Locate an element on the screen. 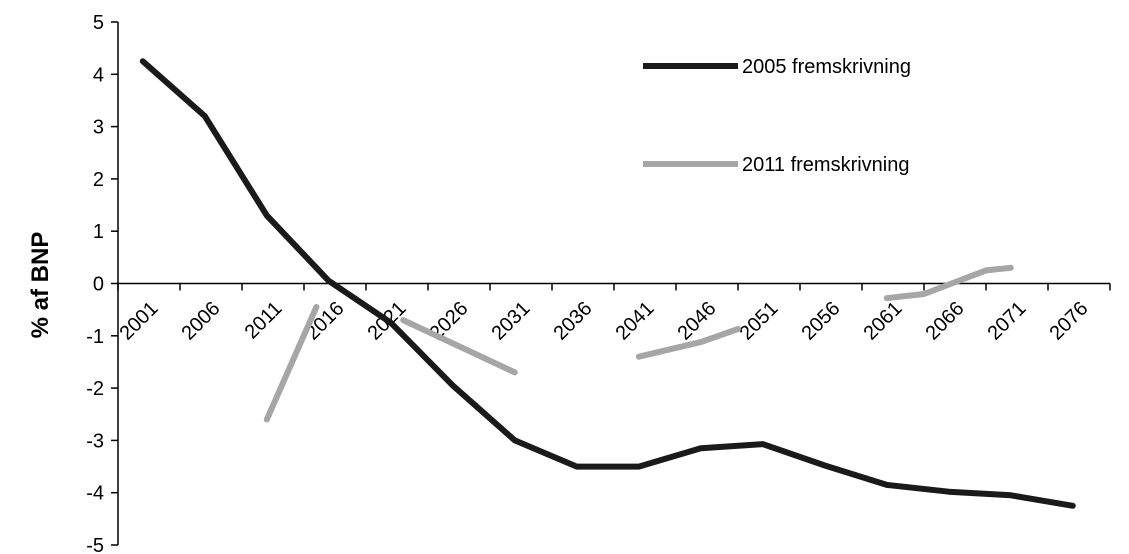 The height and width of the screenshot is (554, 1129). y-tick-label: -2 is located at coordinates (95, 389).